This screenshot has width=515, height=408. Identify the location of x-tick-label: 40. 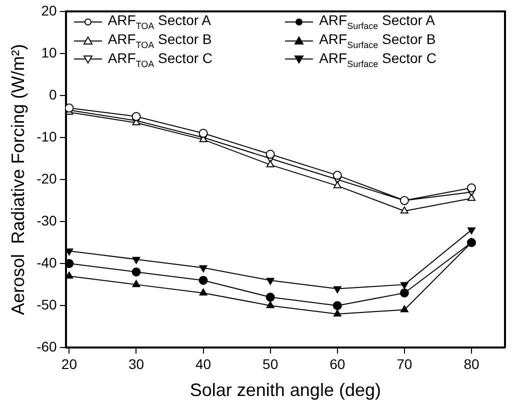
(203, 364).